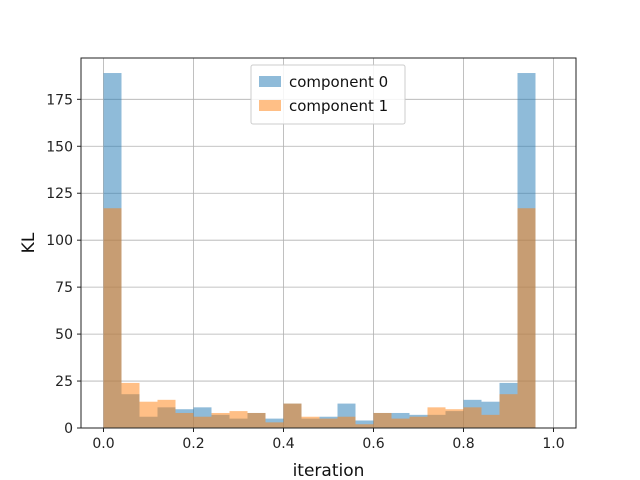 Image resolution: width=640 pixels, height=480 pixels. Describe the element at coordinates (64, 288) in the screenshot. I see `y-tick-label: 75` at that location.